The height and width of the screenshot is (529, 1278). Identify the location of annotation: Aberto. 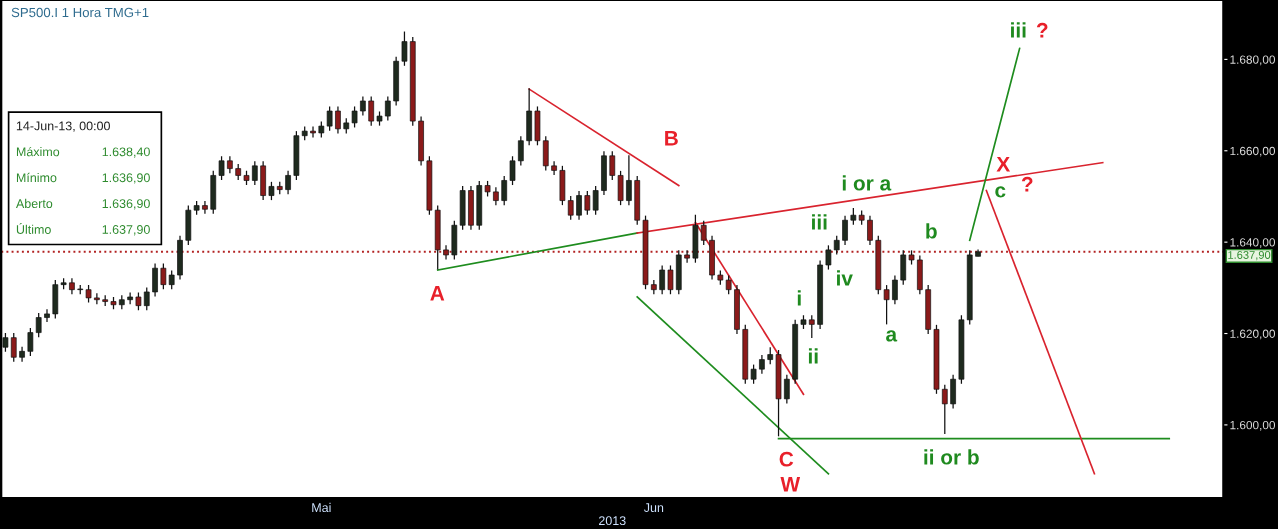
(34, 203).